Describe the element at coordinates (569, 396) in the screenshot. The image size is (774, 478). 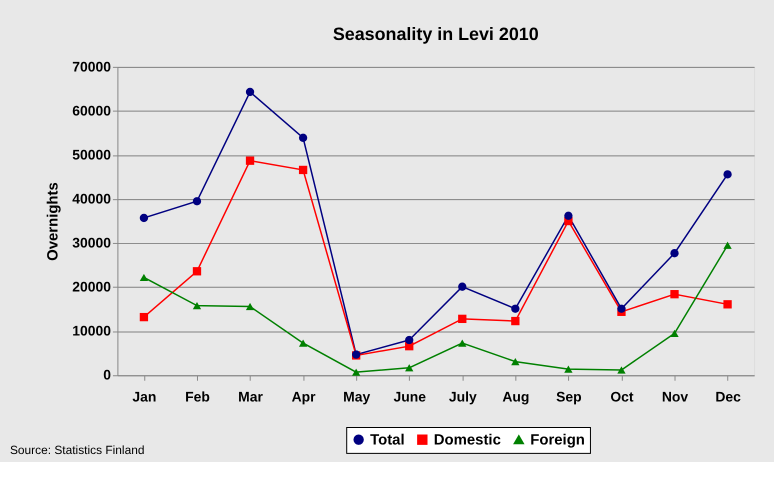
I see `x-tick-label: Sep` at that location.